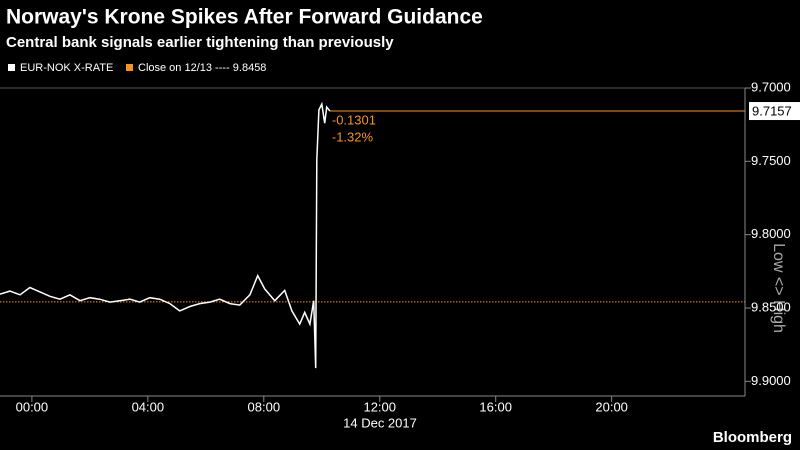 The height and width of the screenshot is (450, 800). Describe the element at coordinates (778, 288) in the screenshot. I see `axis-label: Low <> High` at that location.